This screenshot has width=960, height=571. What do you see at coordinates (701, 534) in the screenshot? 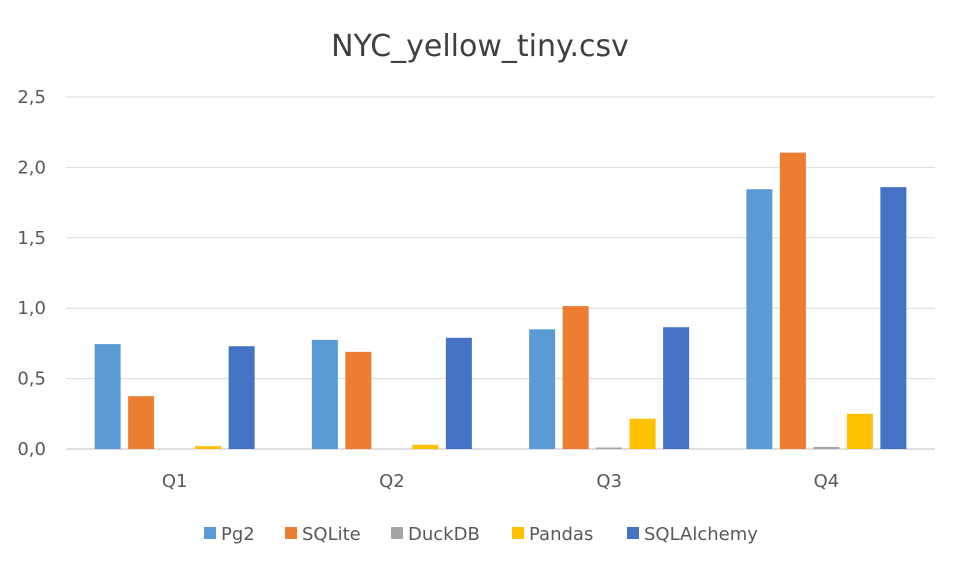
I see `legend-label: SQLAlchemy` at bounding box center [701, 534].